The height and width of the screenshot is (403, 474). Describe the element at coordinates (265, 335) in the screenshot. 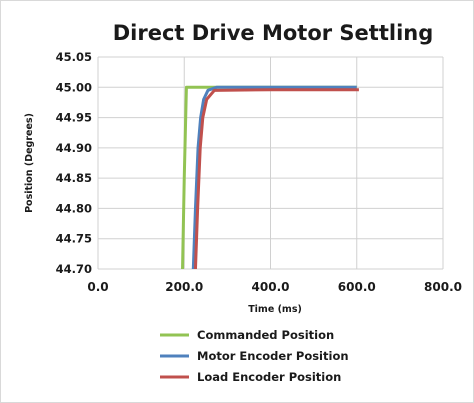

I see `legend-label: Commanded Position` at that location.